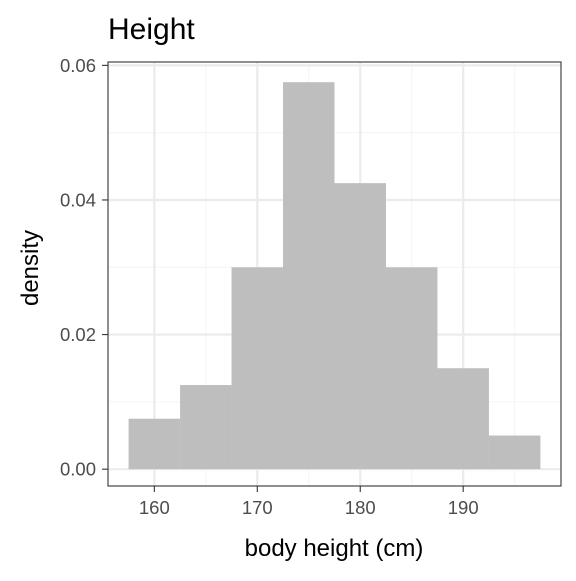  Describe the element at coordinates (78, 469) in the screenshot. I see `y-tick-label: 0.00` at that location.